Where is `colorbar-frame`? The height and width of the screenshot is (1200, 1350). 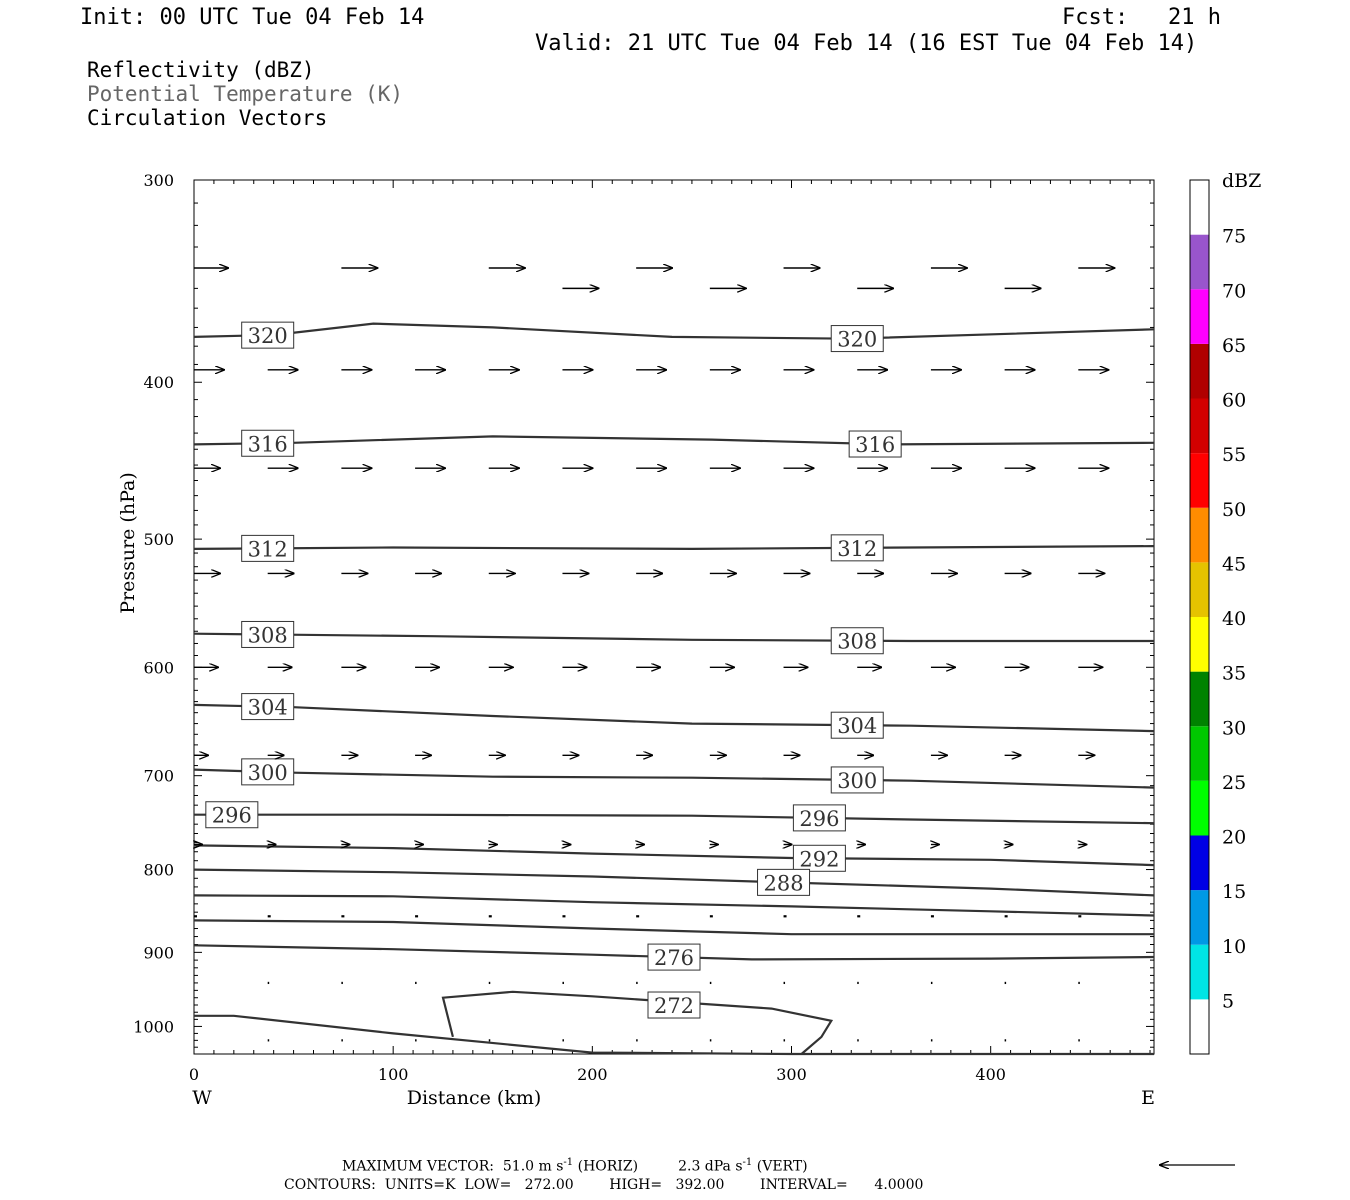 colorbar-frame is located at coordinates (1199, 617).